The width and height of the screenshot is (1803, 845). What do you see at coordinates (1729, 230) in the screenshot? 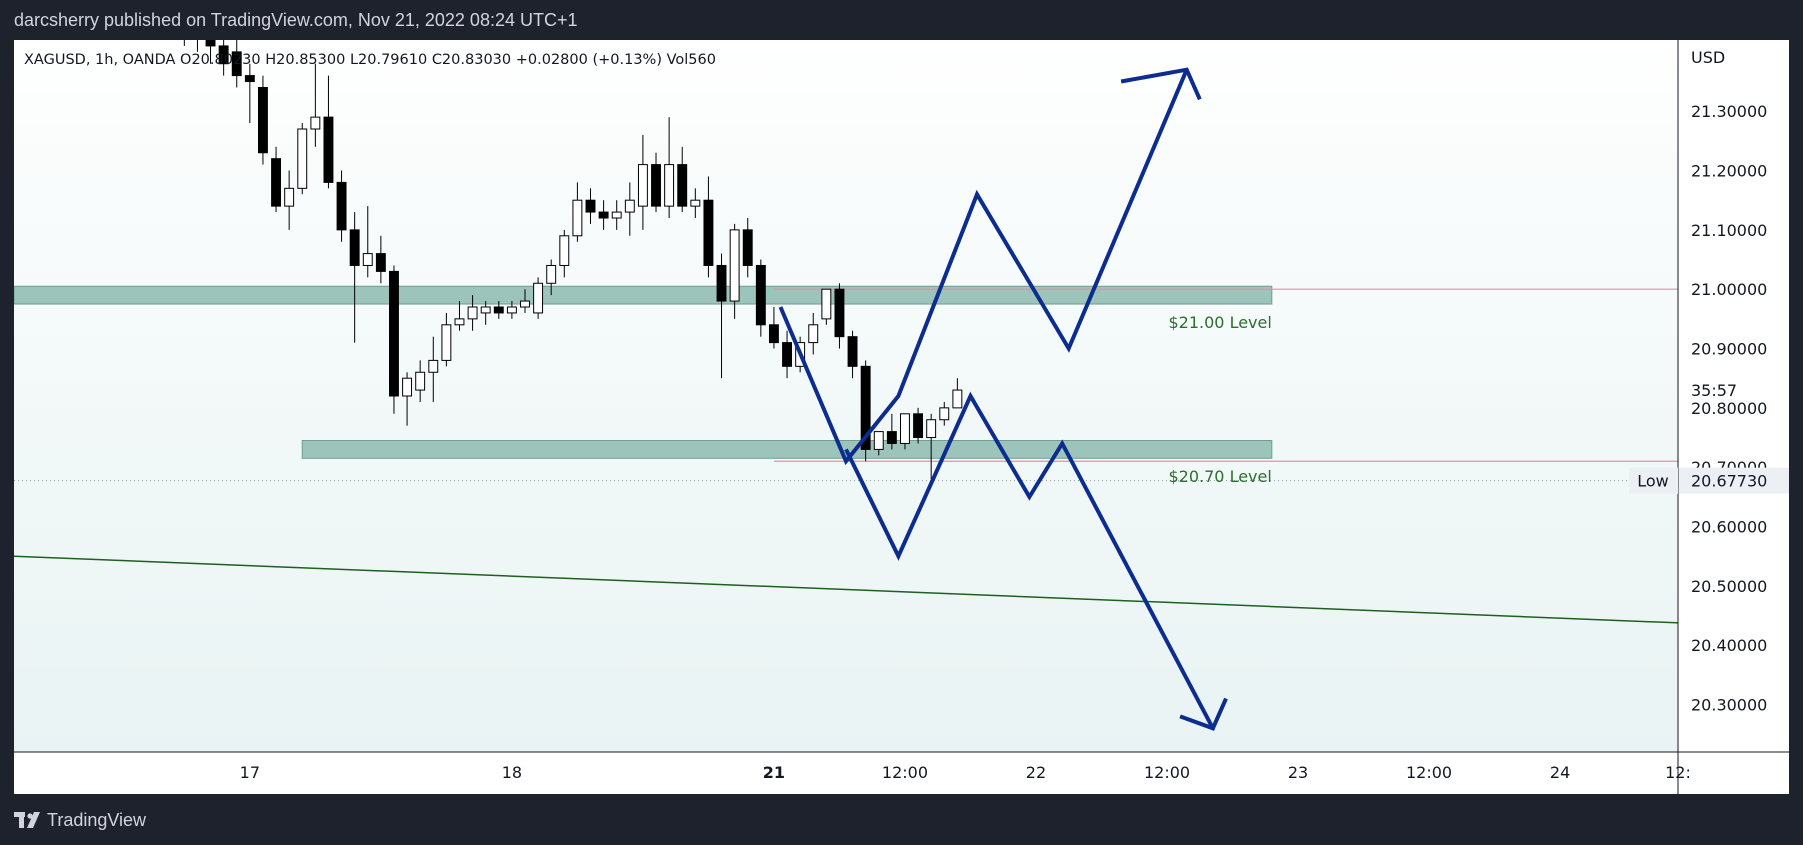
I see `price-tick-label: 21.10000` at bounding box center [1729, 230].